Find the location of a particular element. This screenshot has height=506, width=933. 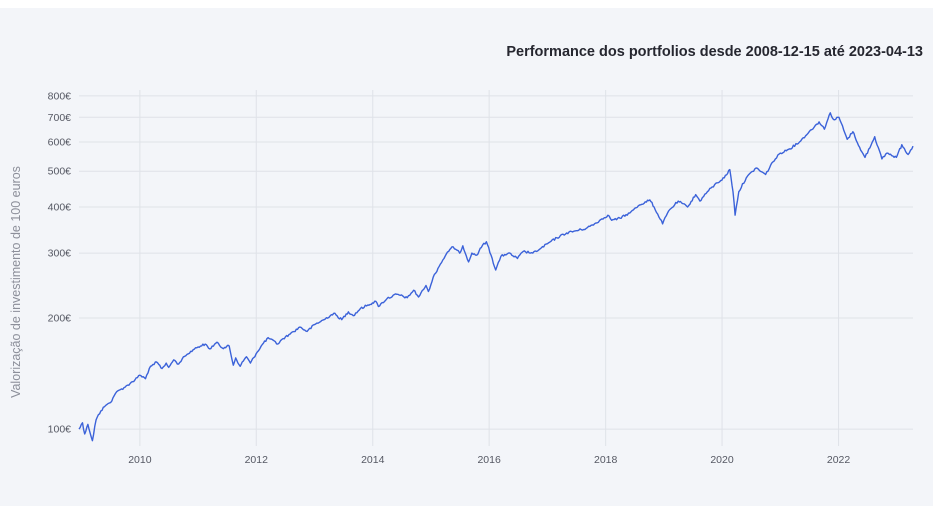

y-tick-label: 300€ is located at coordinates (60, 254).